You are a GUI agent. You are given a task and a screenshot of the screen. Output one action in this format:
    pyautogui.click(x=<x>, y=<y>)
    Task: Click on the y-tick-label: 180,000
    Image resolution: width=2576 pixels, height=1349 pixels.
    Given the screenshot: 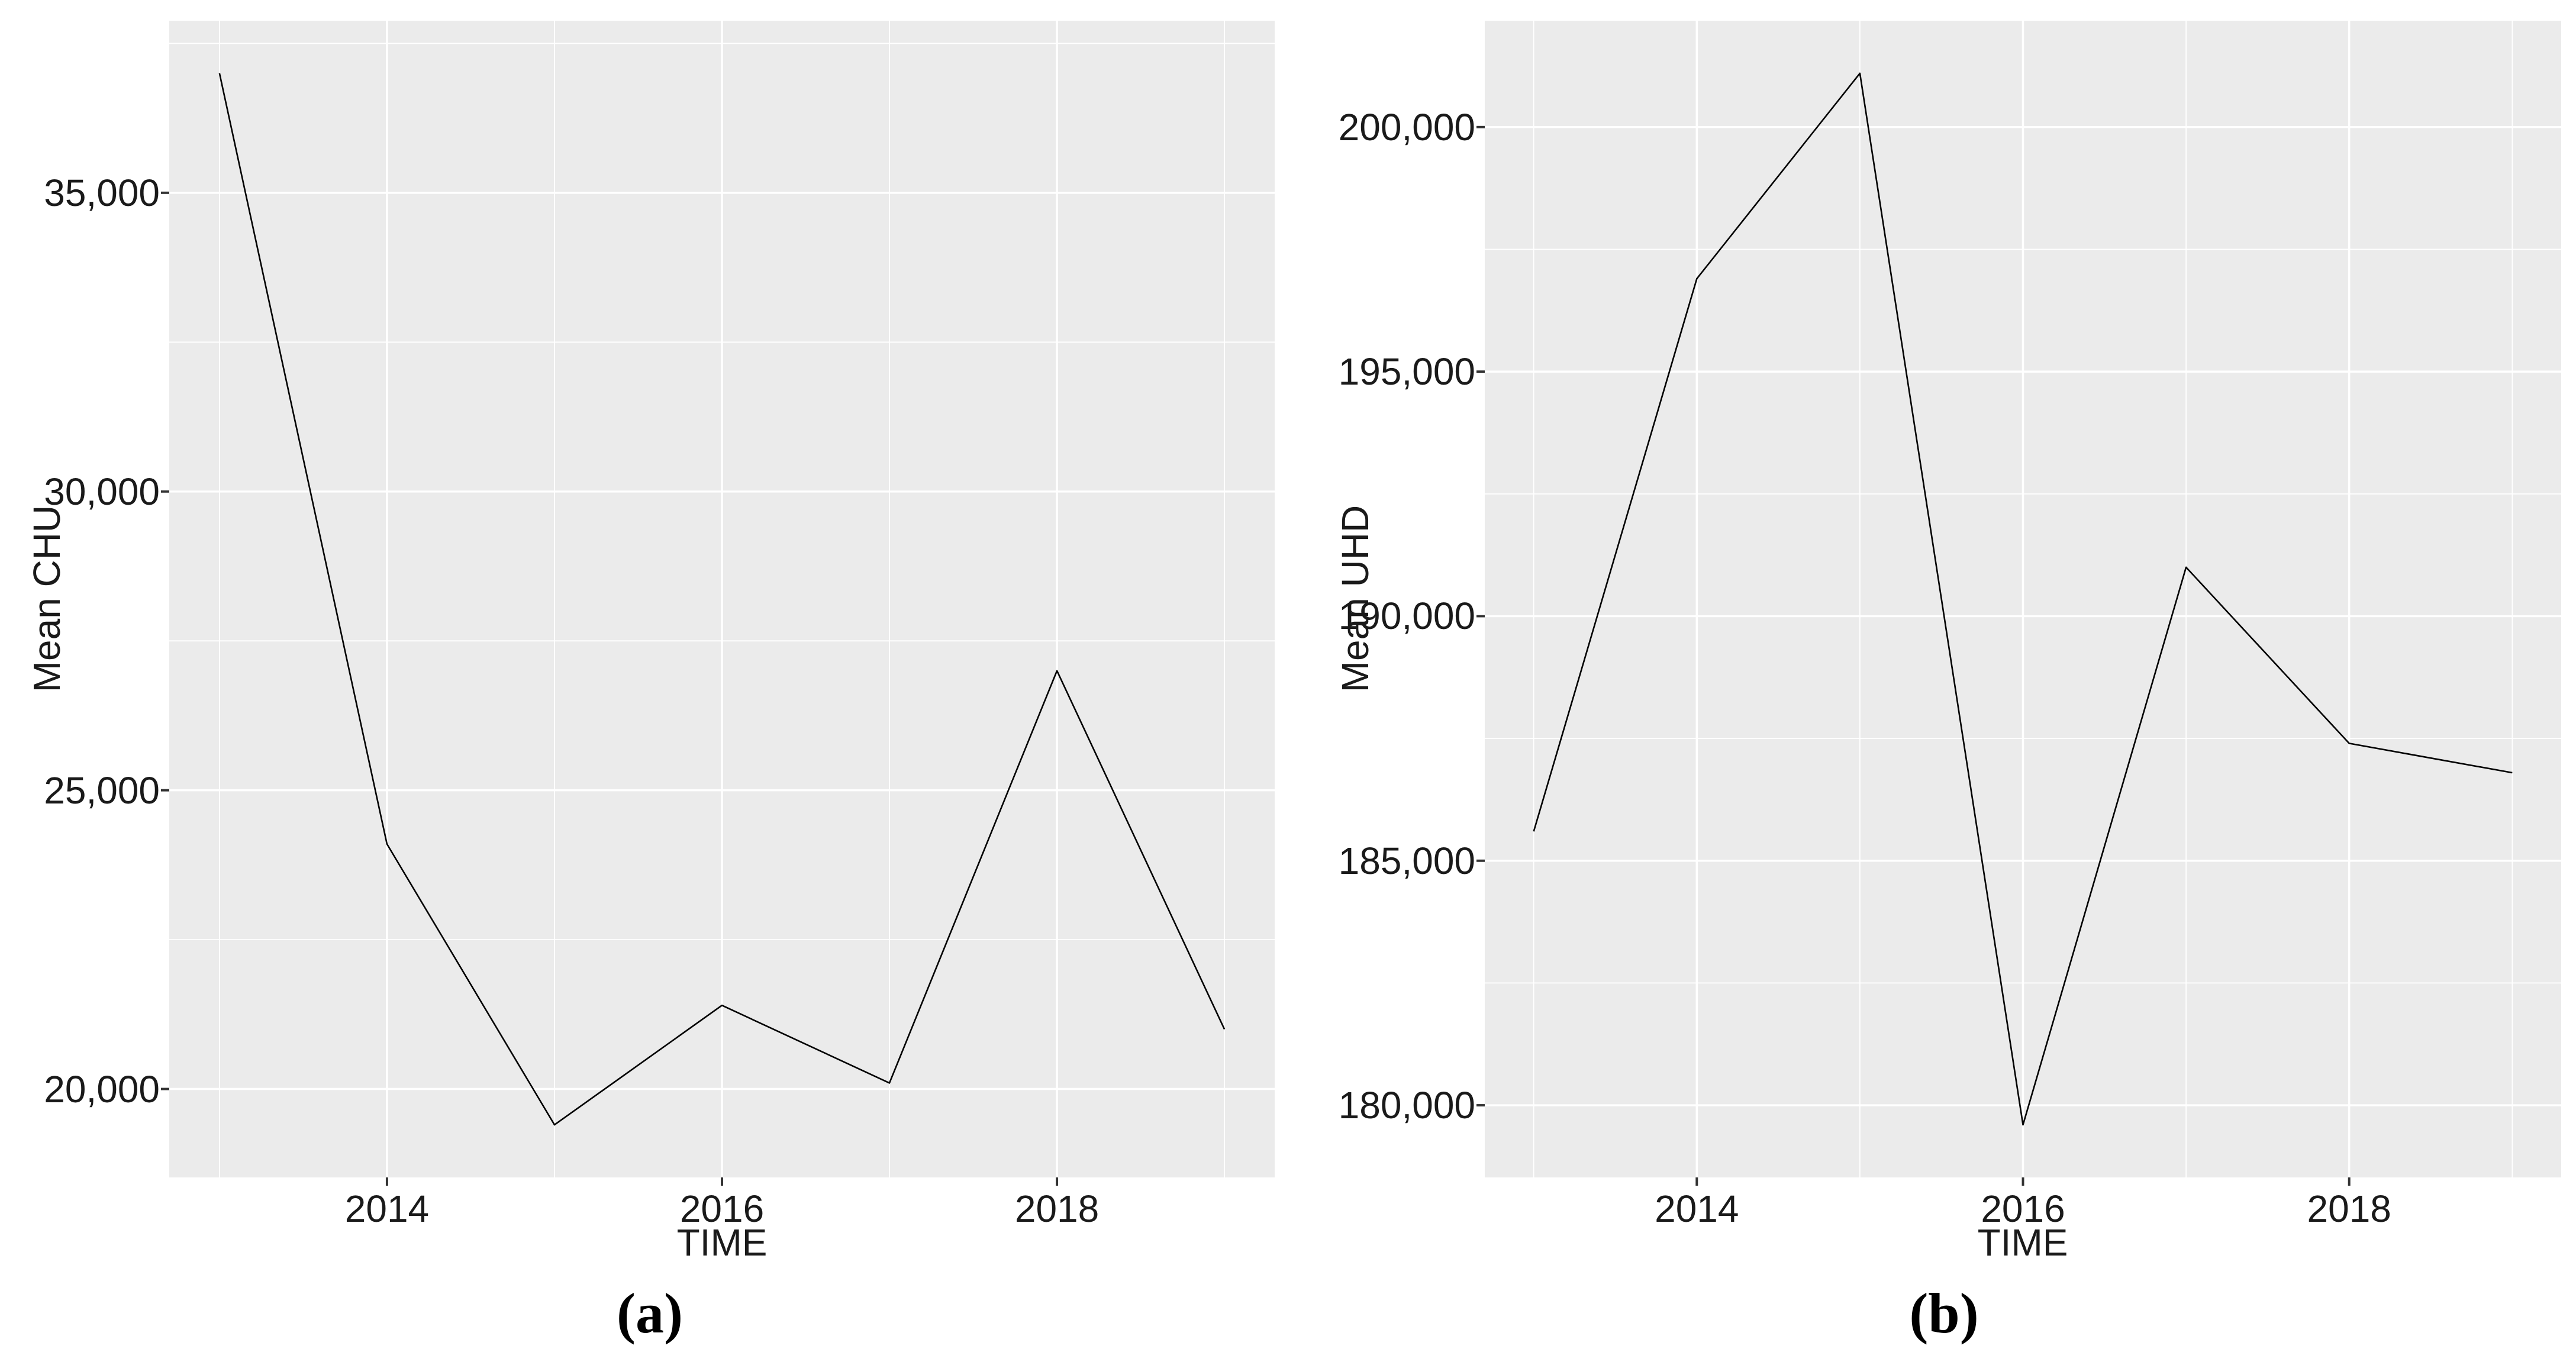 What is the action you would take?
    pyautogui.click(x=1406, y=1105)
    